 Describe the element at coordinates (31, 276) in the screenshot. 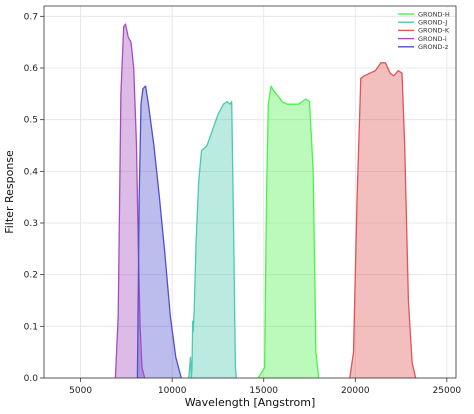

I see `y-tick-label: 0.2` at that location.